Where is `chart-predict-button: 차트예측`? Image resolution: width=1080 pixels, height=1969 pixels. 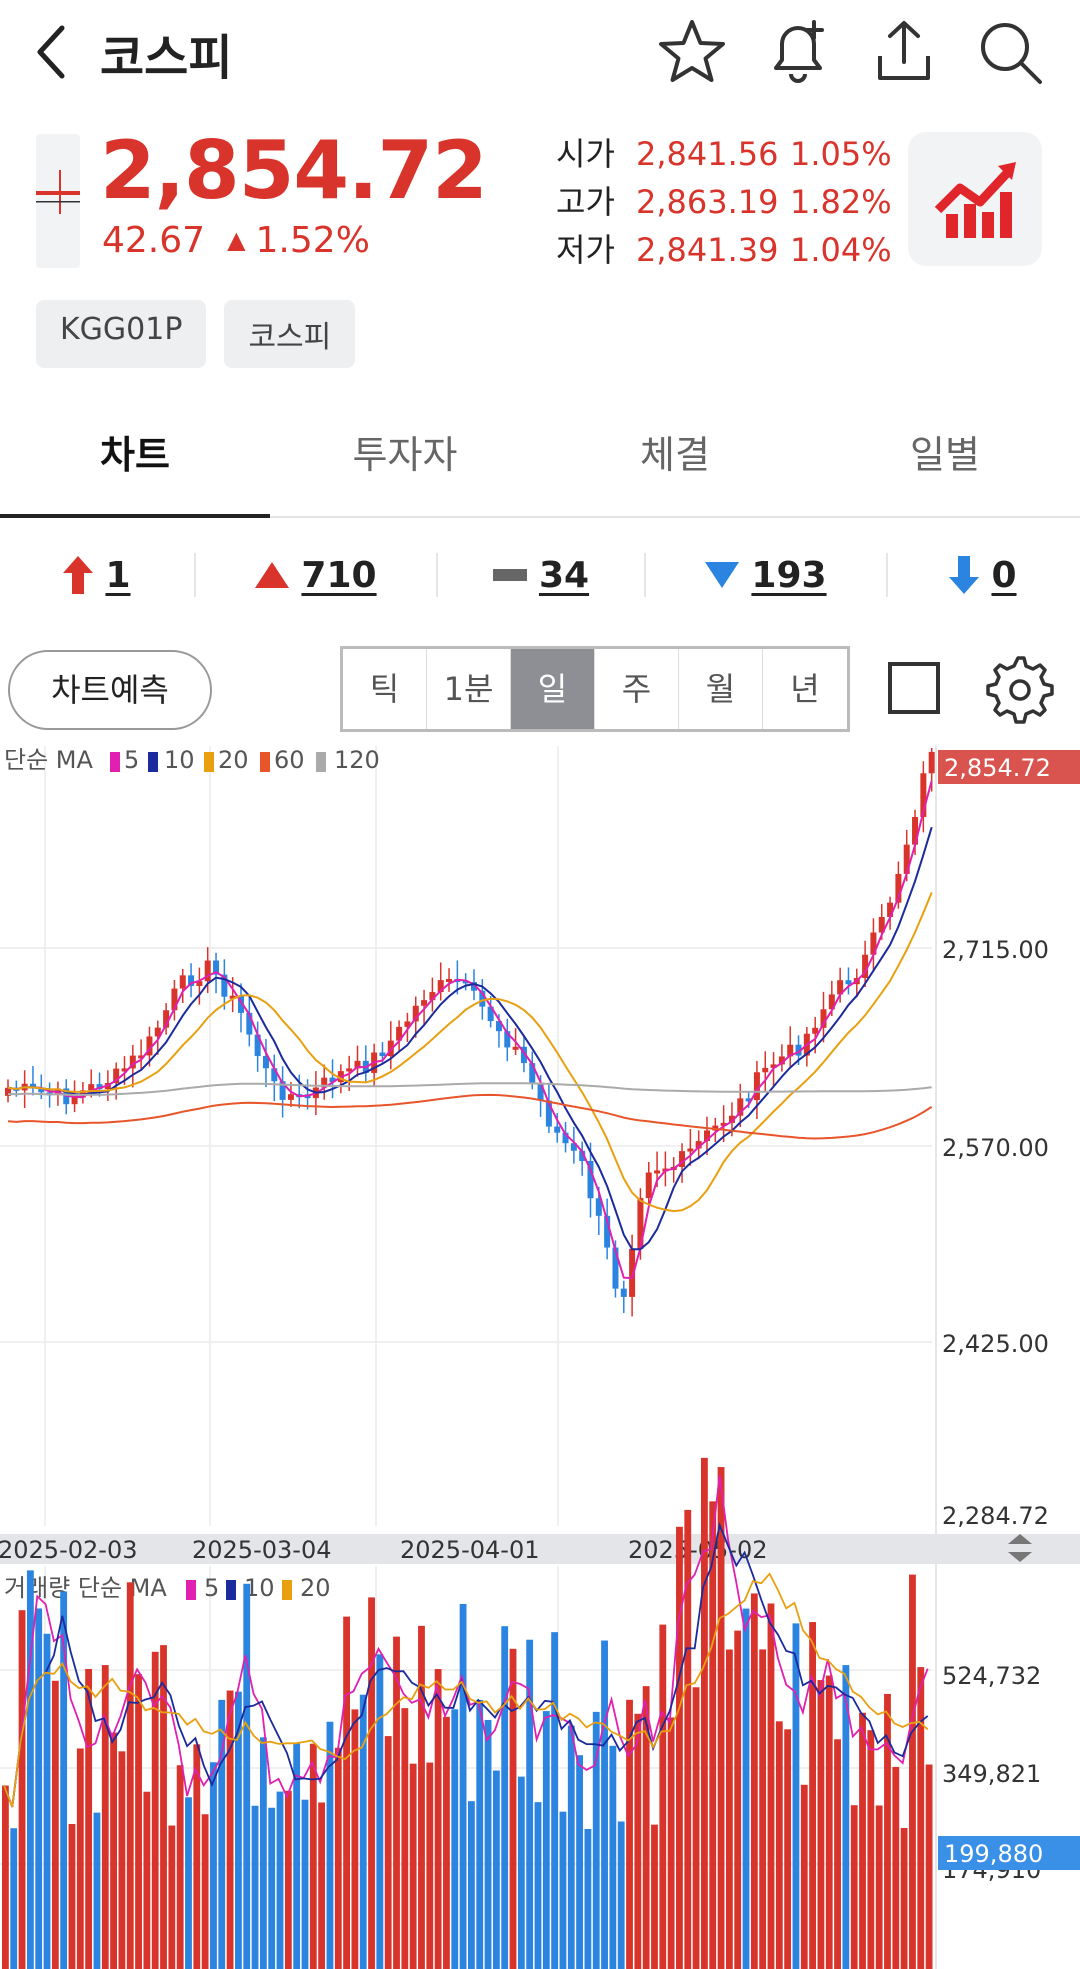
chart-predict-button: 차트예측 is located at coordinates (110, 690).